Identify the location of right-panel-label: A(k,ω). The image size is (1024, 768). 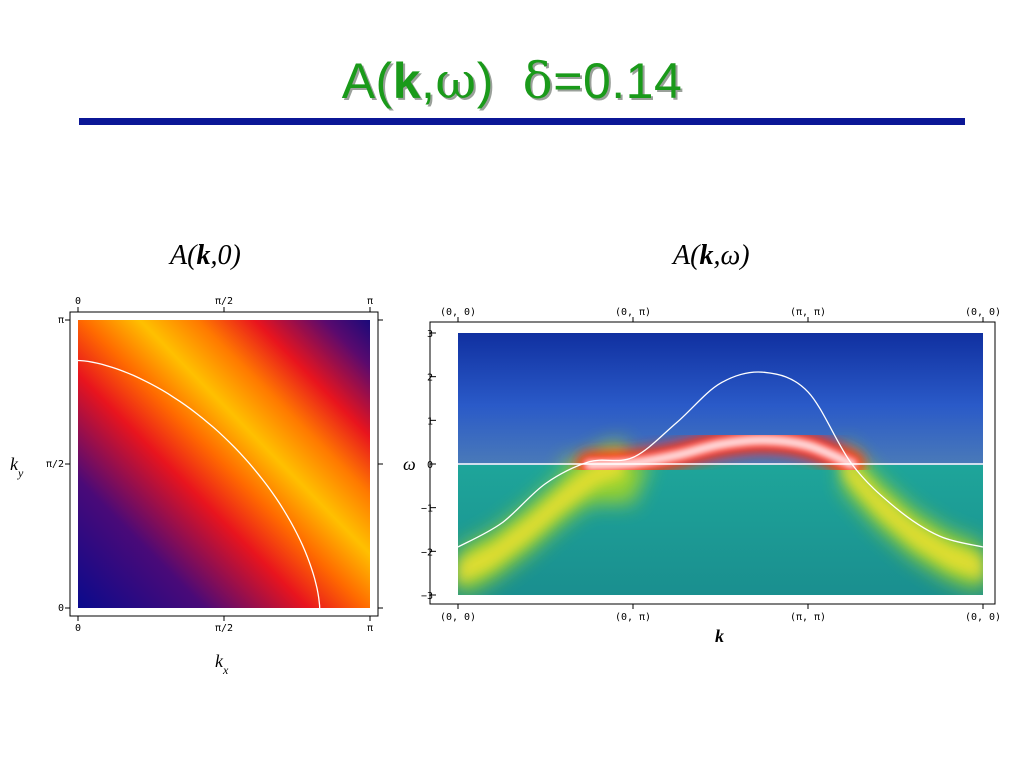
(711, 255).